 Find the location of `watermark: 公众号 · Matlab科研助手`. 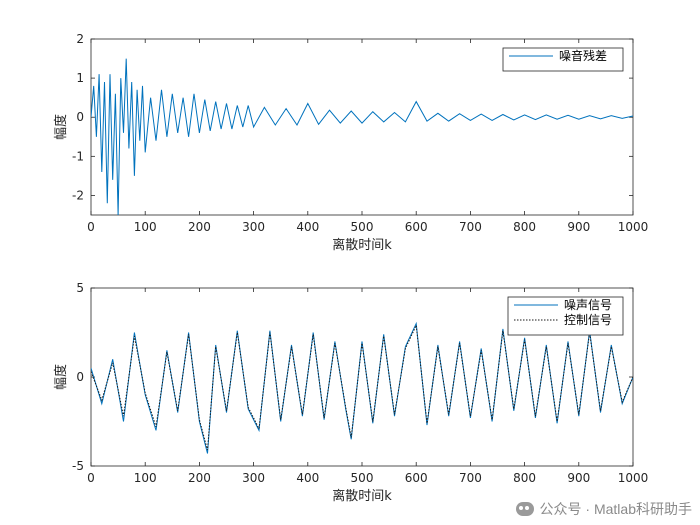

watermark: 公众号 · Matlab科研助手 is located at coordinates (603, 509).